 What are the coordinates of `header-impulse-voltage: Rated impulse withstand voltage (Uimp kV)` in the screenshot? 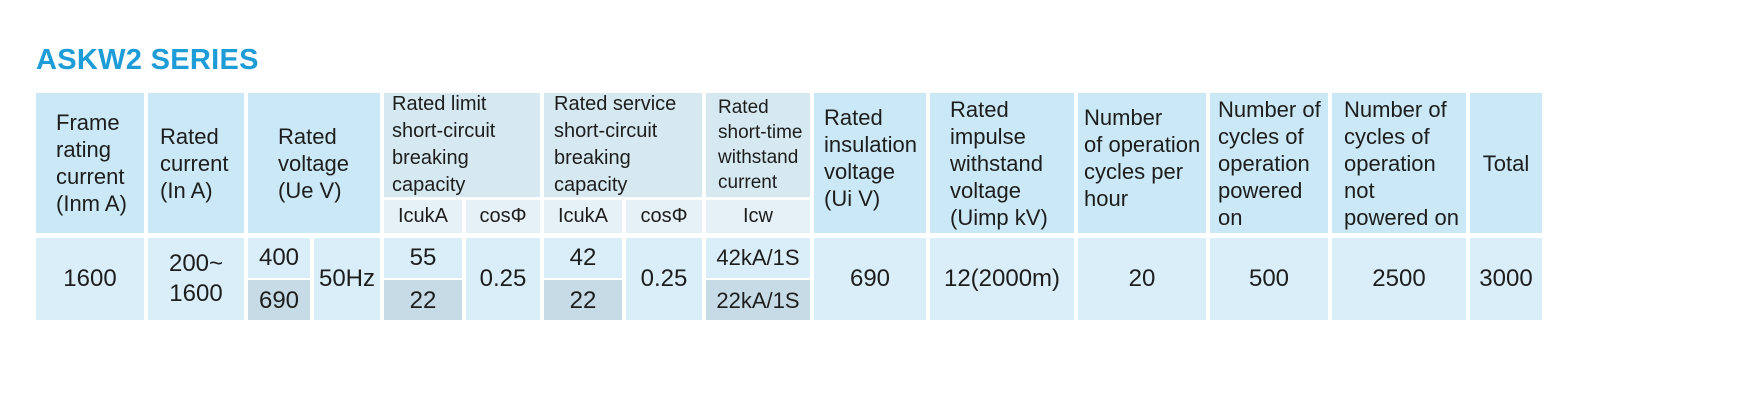 It's located at (1002, 163).